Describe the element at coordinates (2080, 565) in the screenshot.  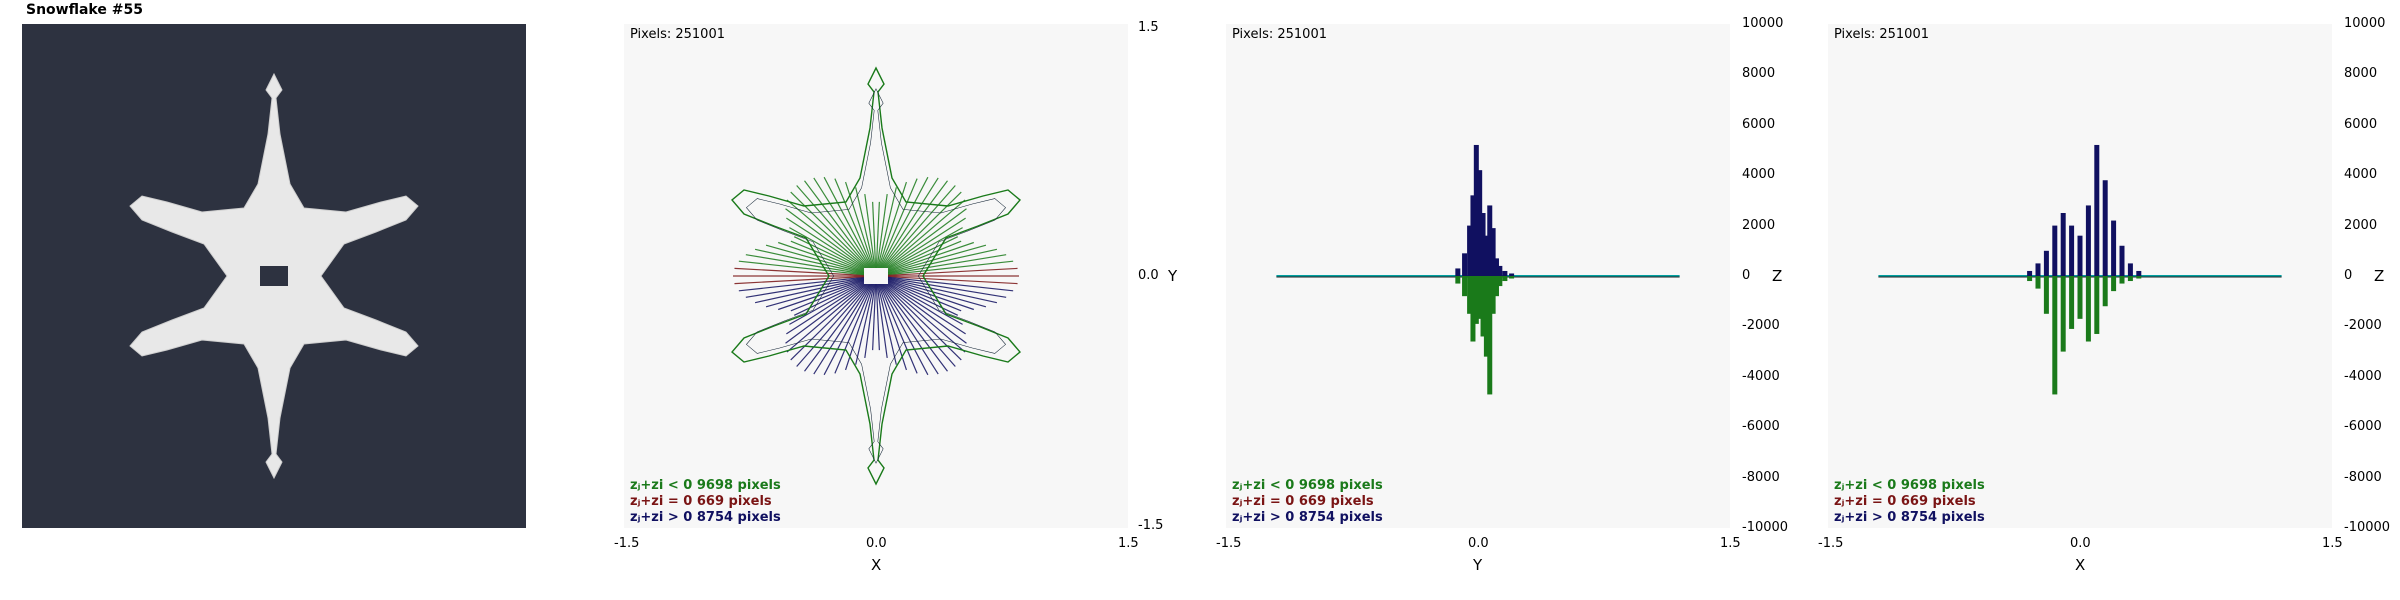
I see `x-axis-label: X` at that location.